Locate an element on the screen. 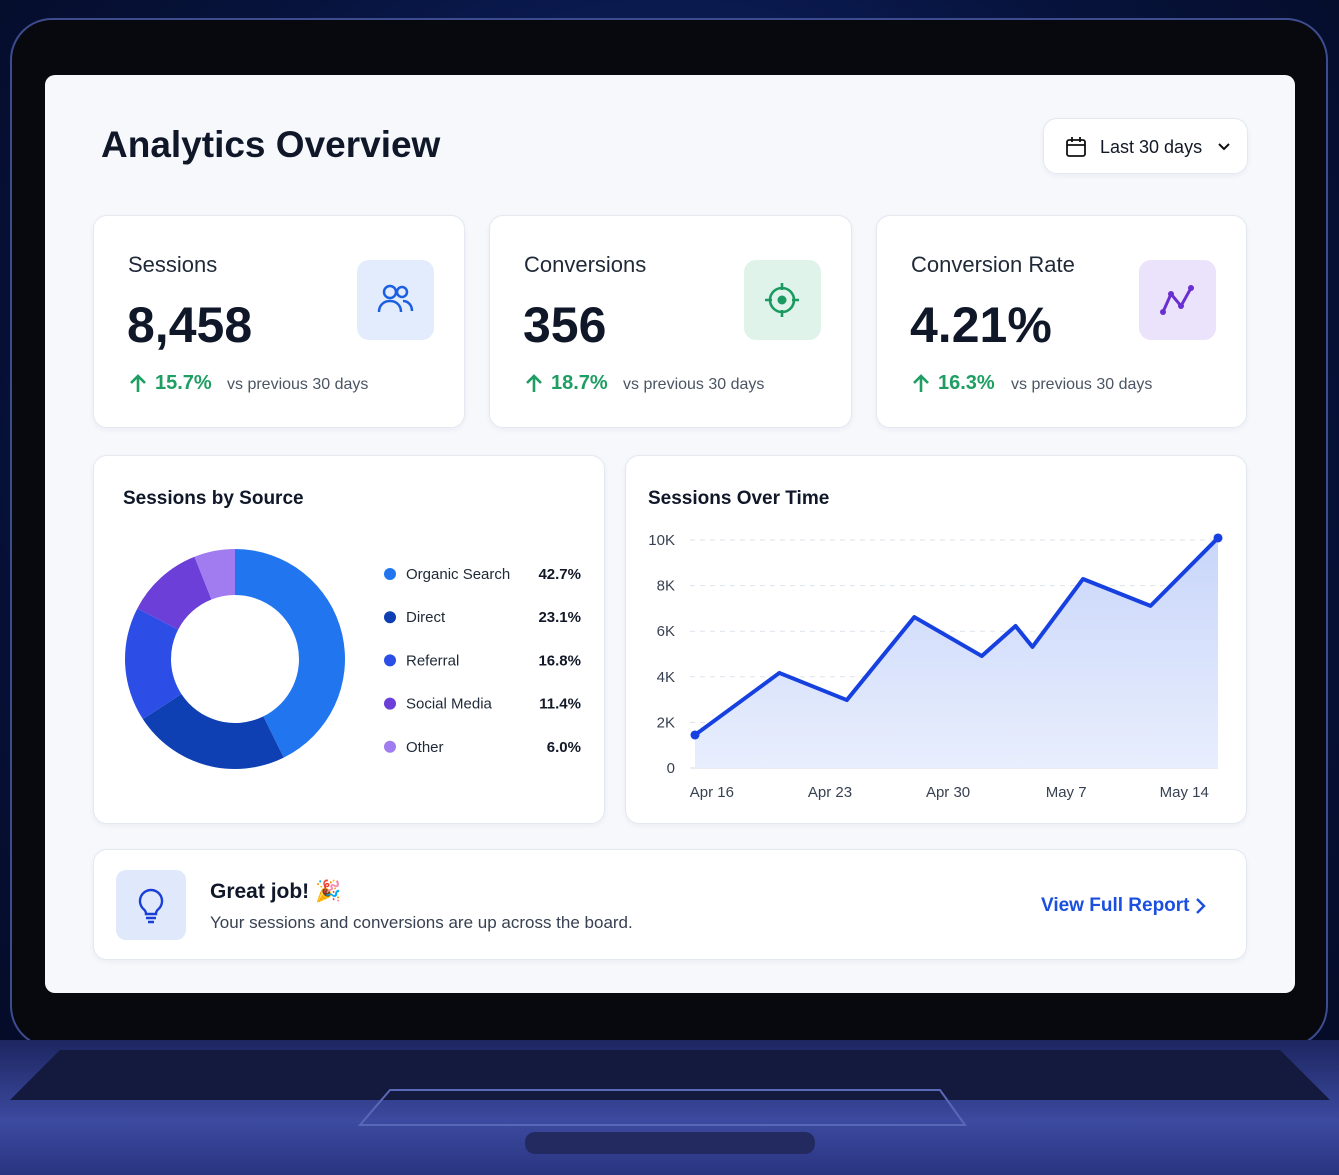 The height and width of the screenshot is (1175, 1339). x-tick-label: Apr 23 is located at coordinates (830, 792).